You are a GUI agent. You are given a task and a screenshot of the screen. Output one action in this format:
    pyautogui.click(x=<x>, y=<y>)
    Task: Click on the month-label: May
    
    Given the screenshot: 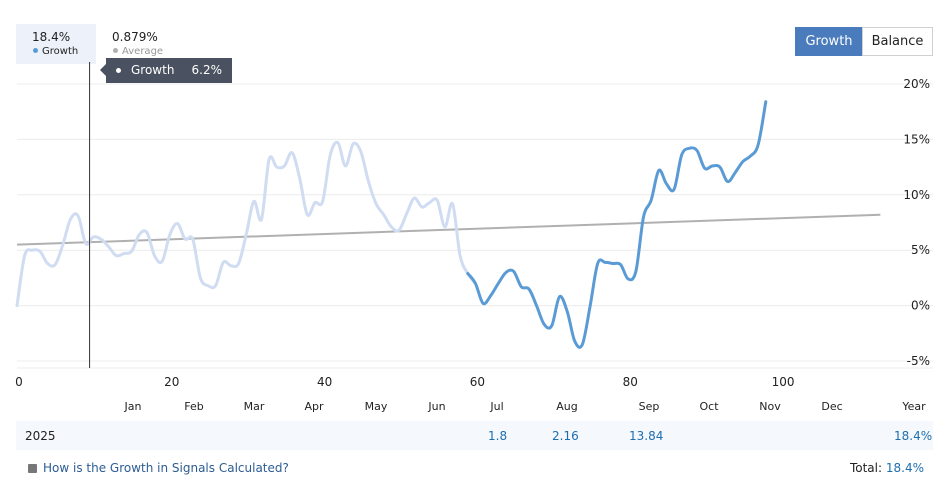 What is the action you would take?
    pyautogui.click(x=376, y=406)
    